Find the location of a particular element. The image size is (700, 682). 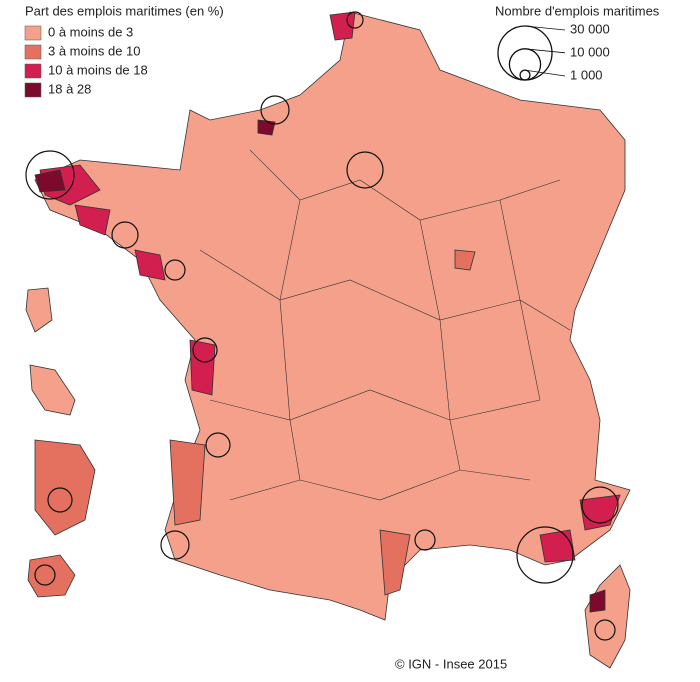

overseas-martinique is located at coordinates (52, 390).